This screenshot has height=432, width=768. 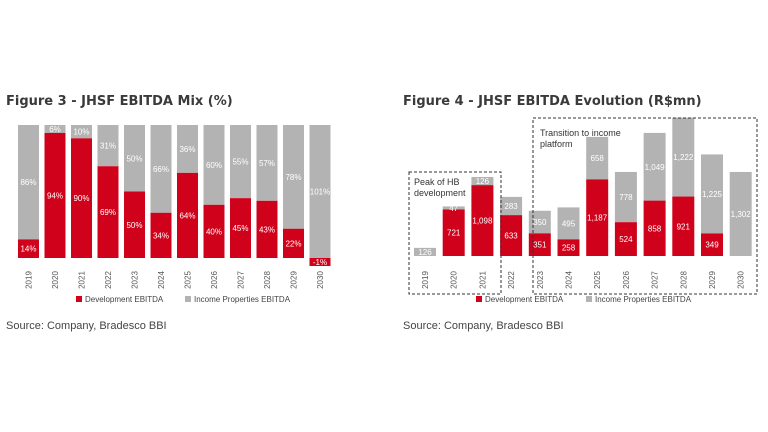 I want to click on label-development-2022: 633, so click(x=511, y=236).